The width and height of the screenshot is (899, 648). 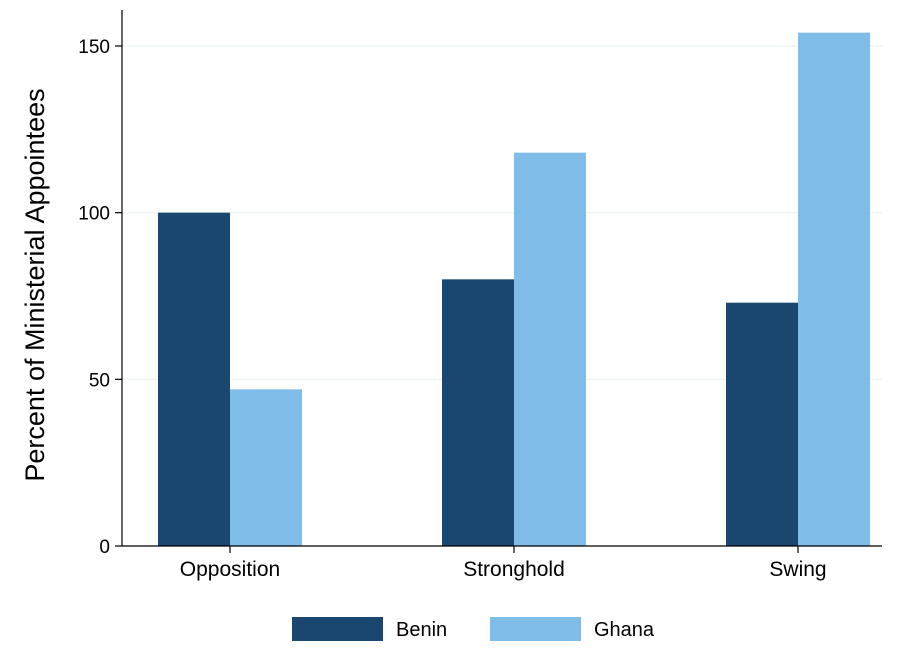 I want to click on y-tick-label: 150, so click(x=94, y=47).